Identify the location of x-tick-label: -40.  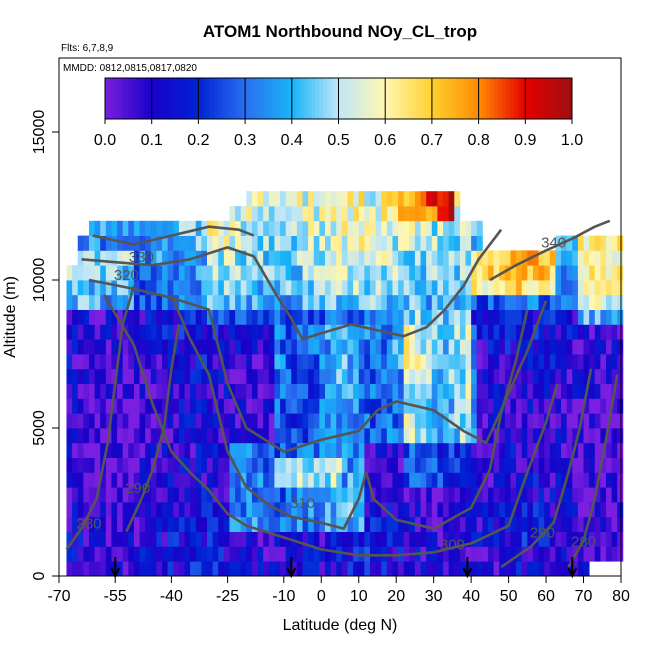
(171, 596).